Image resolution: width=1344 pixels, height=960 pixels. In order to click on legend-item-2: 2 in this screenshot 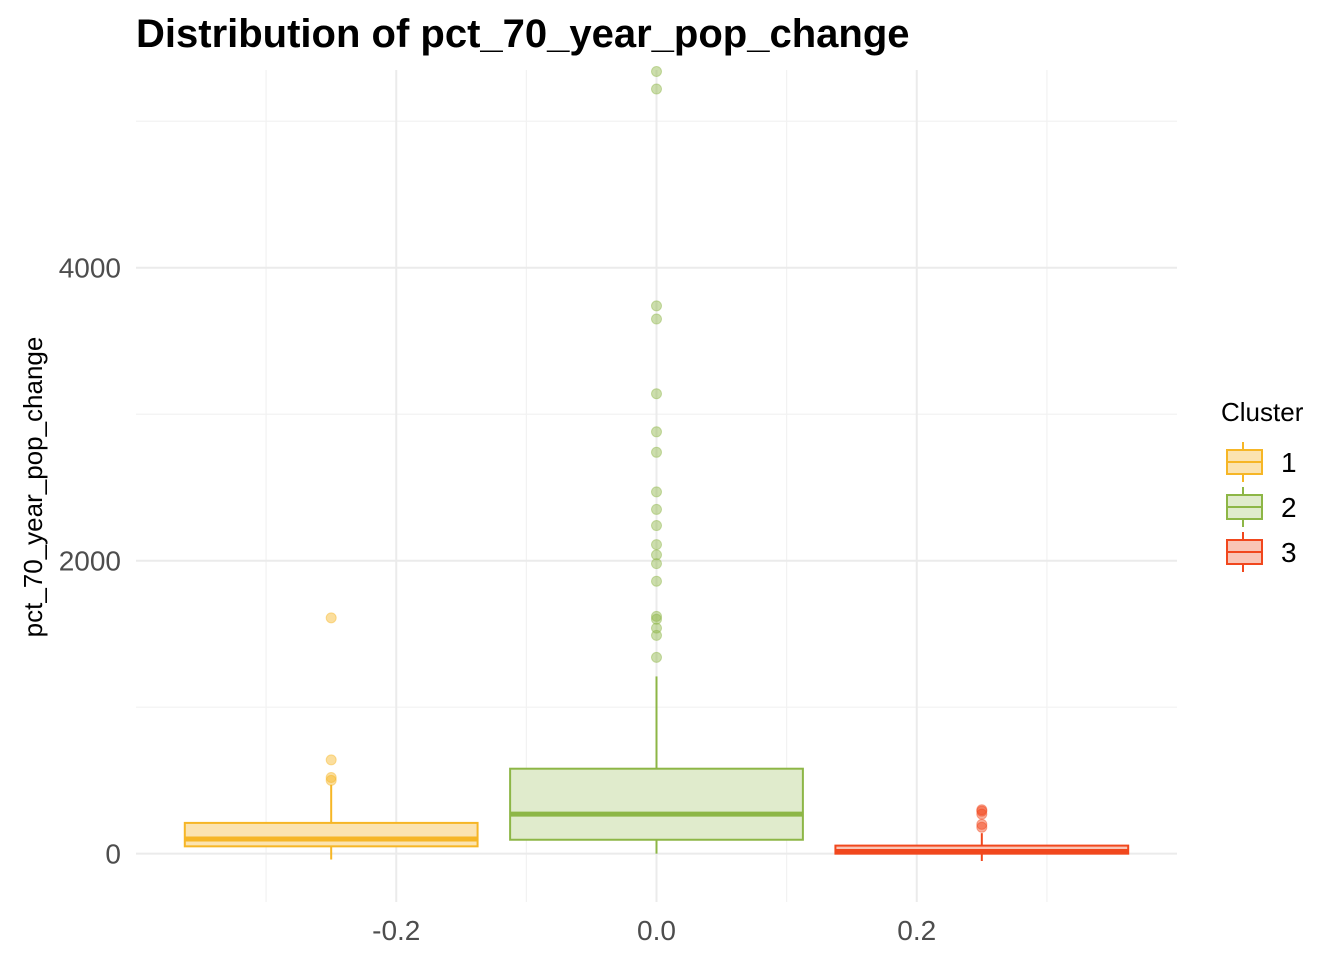, I will do `click(1261, 507)`.